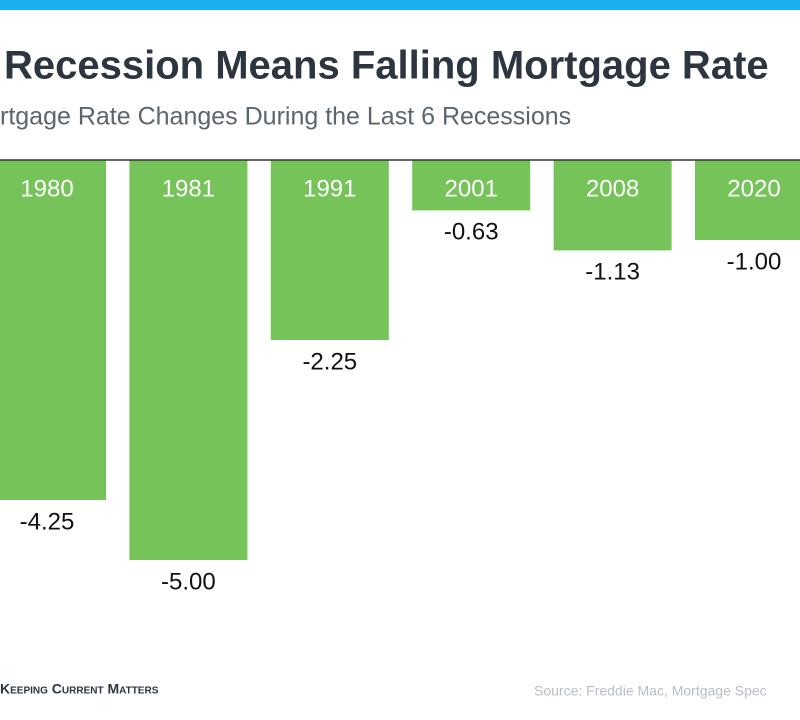 The height and width of the screenshot is (720, 800). What do you see at coordinates (188, 581) in the screenshot?
I see `value-label: -5.00` at bounding box center [188, 581].